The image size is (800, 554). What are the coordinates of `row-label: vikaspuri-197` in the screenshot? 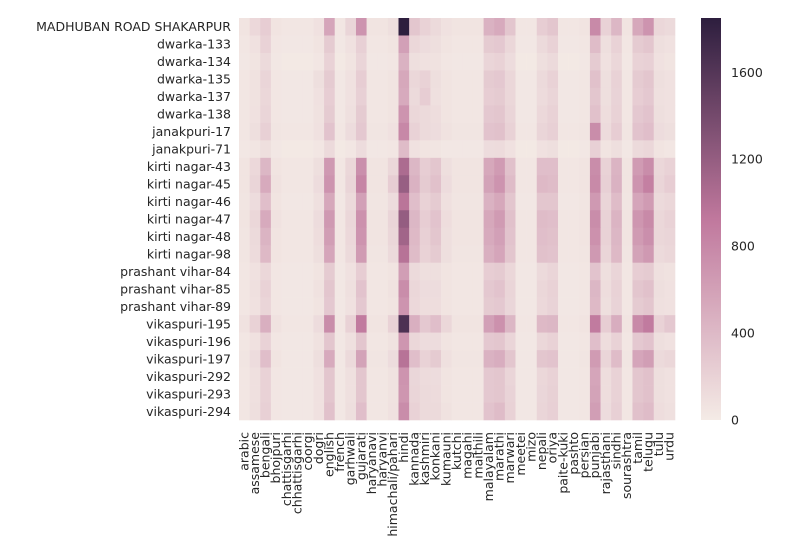 It's located at (188, 358).